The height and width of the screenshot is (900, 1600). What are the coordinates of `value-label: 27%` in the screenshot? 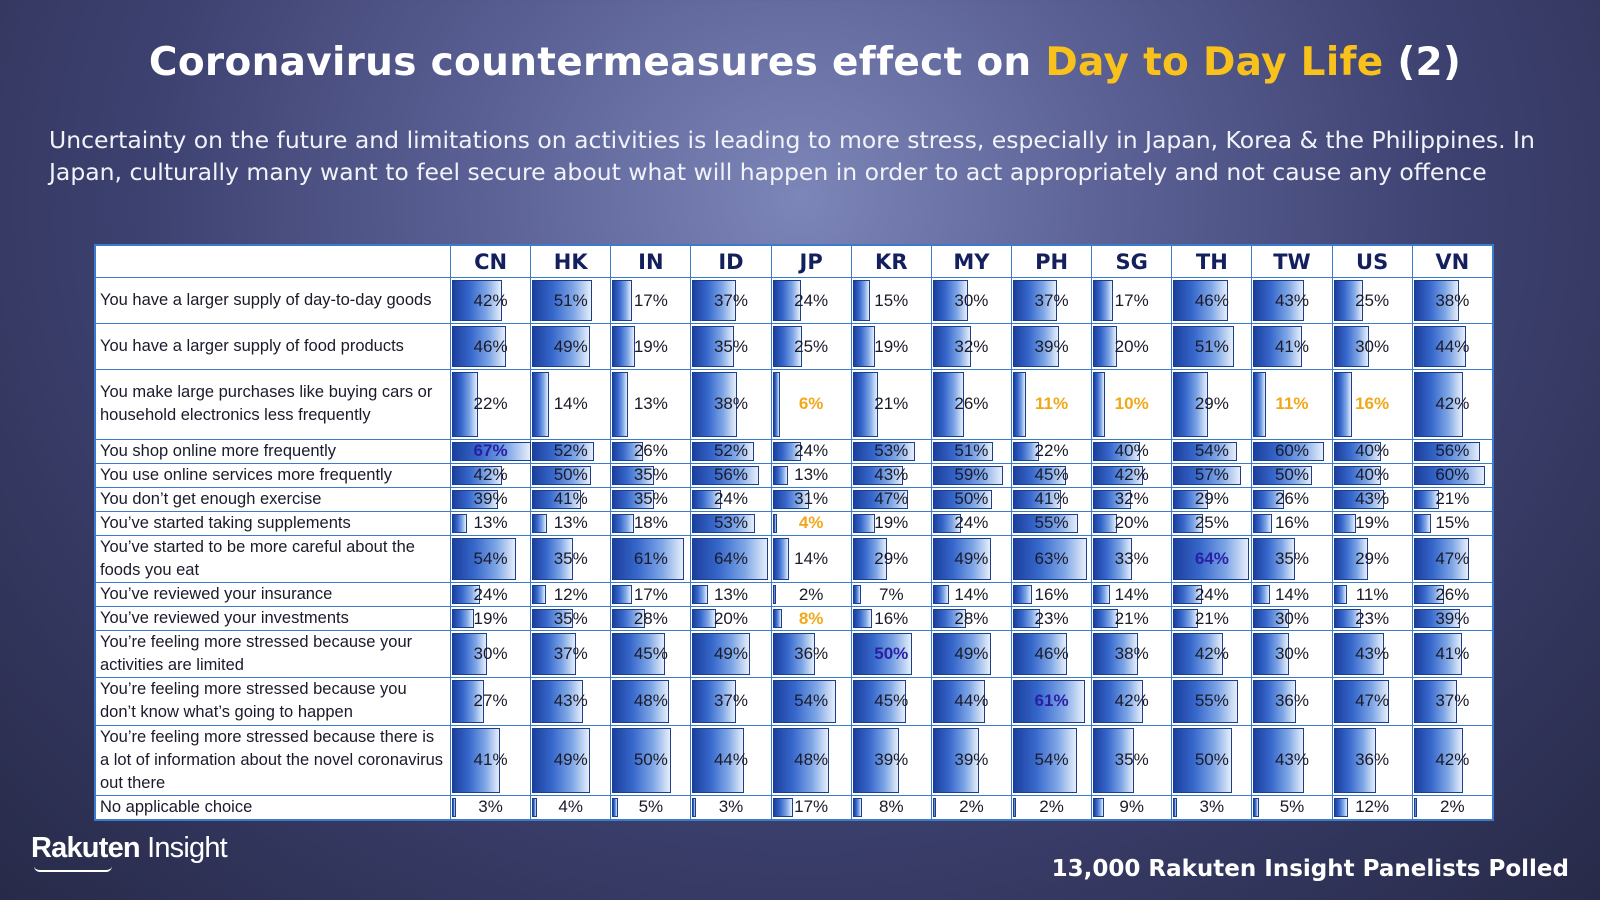 It's located at (490, 701).